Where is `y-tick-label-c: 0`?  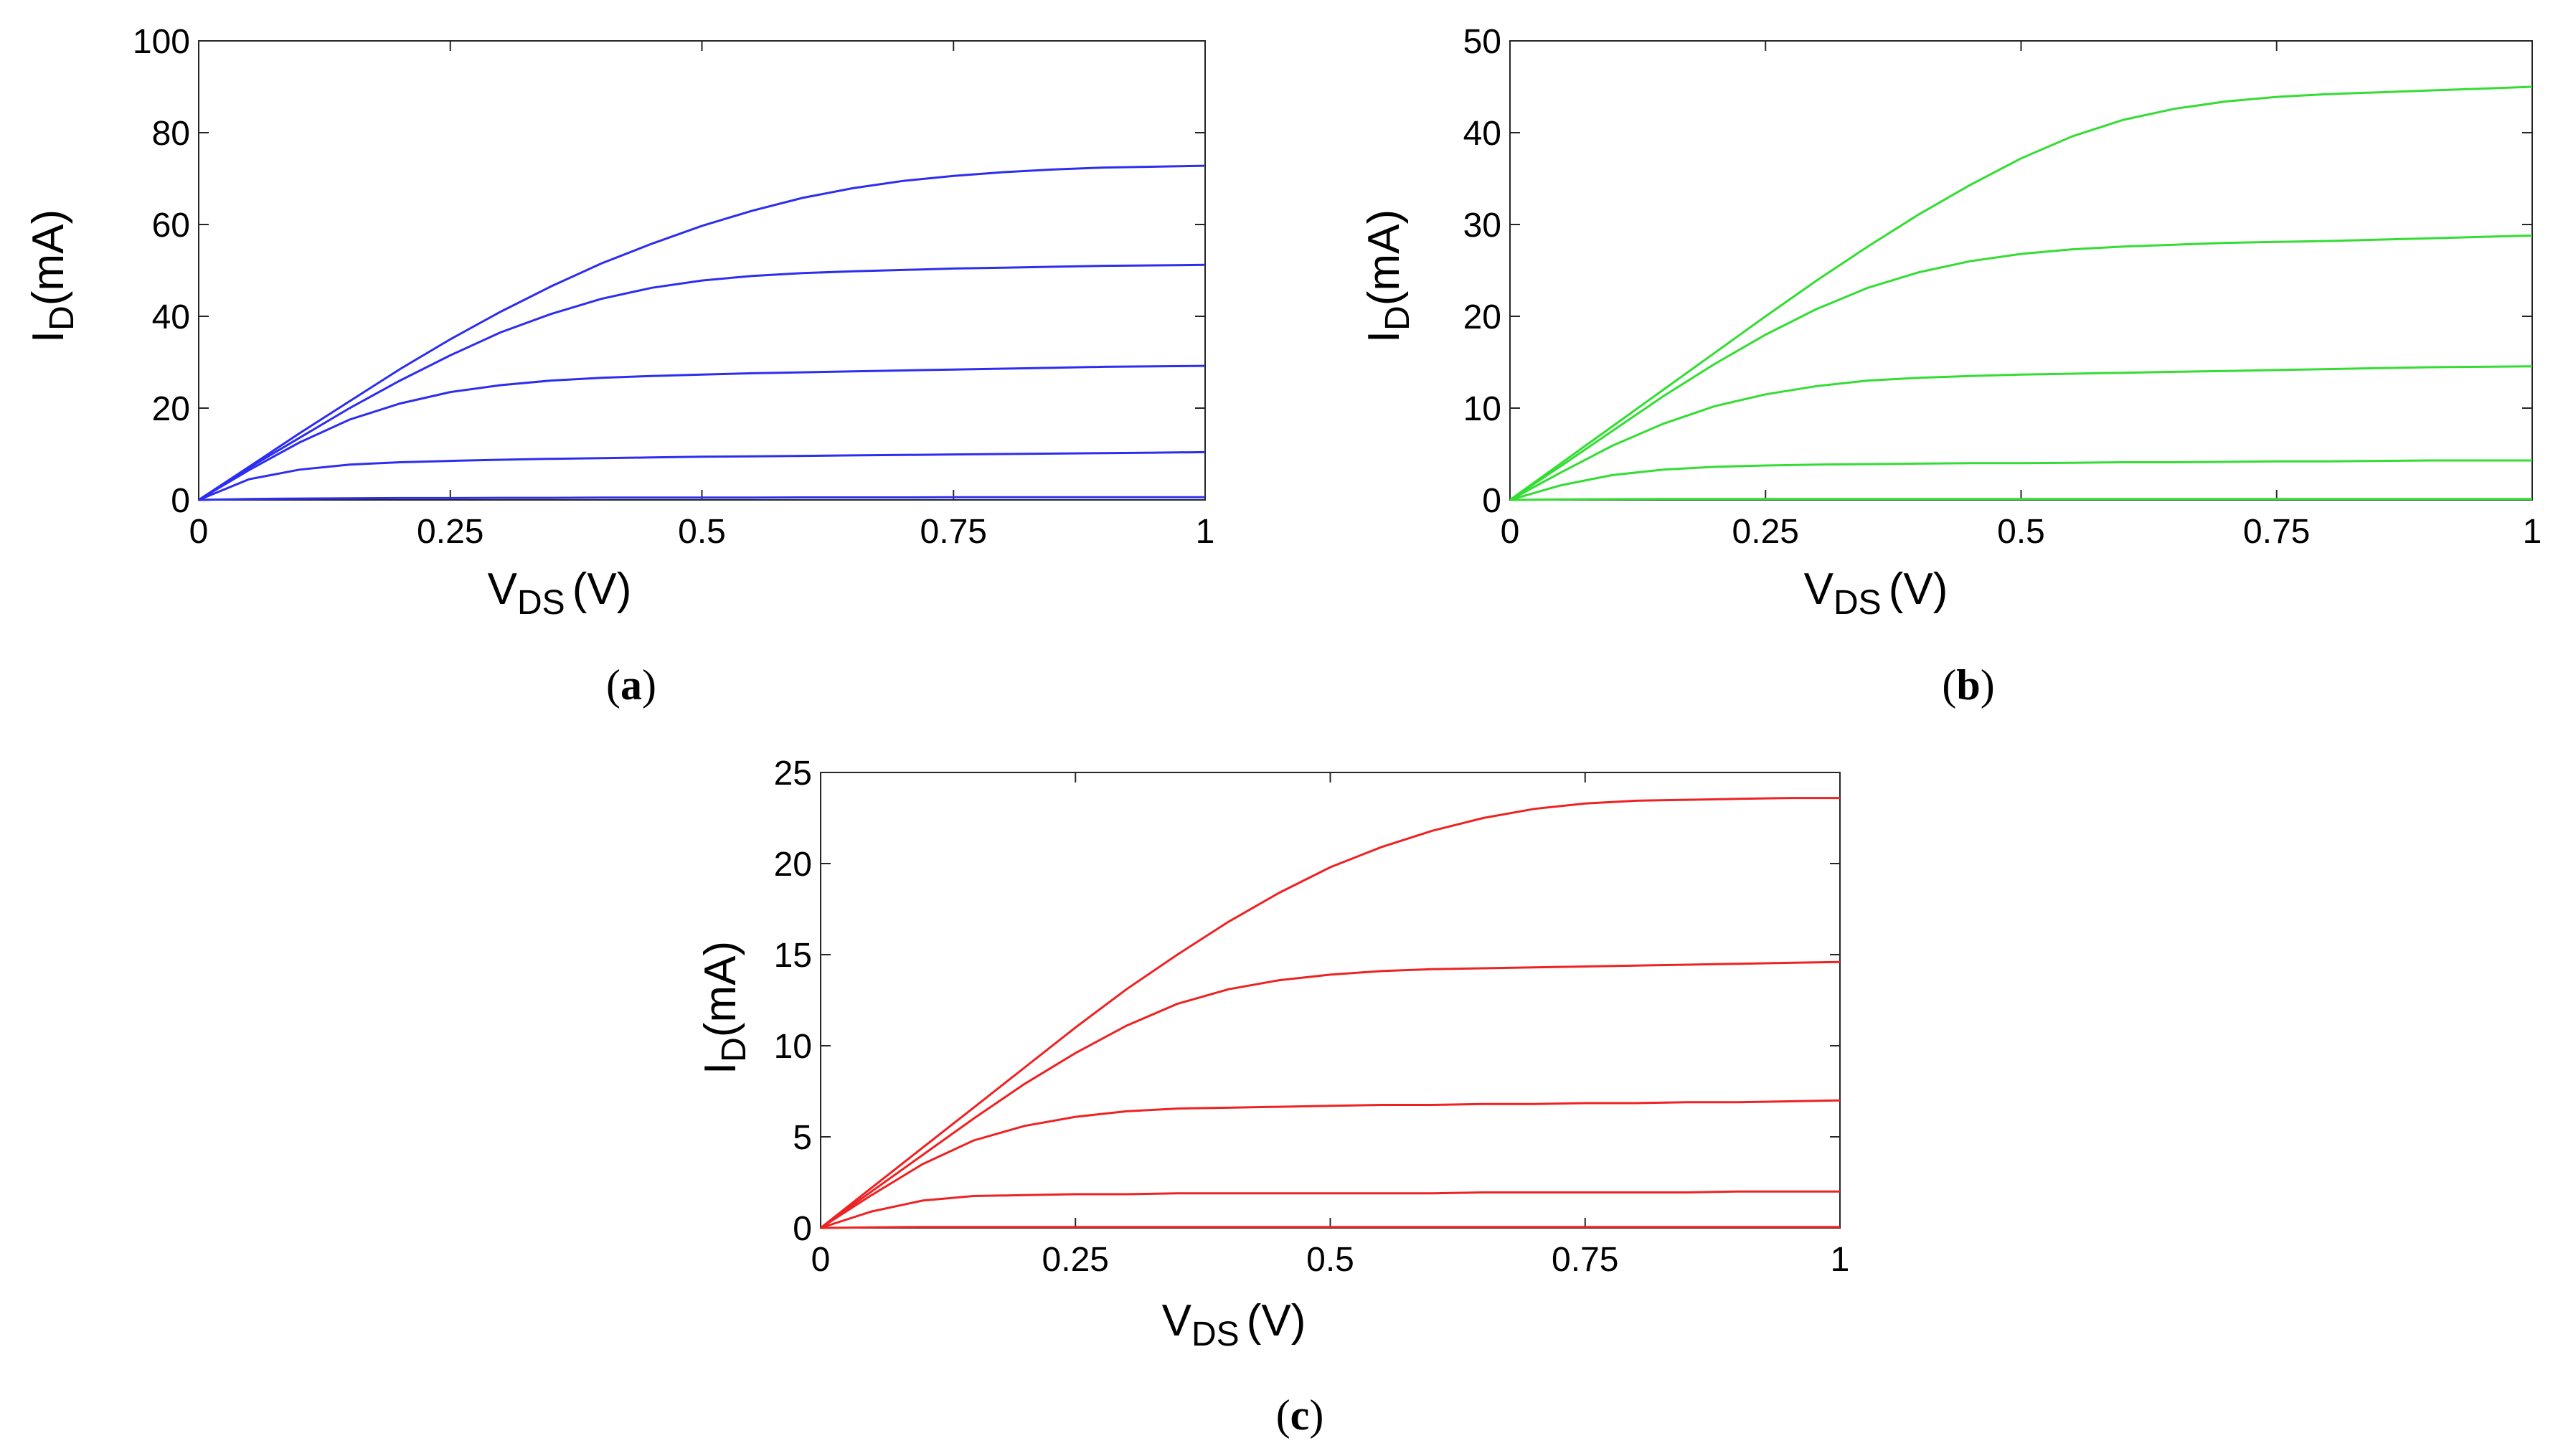 y-tick-label-c: 0 is located at coordinates (802, 1229).